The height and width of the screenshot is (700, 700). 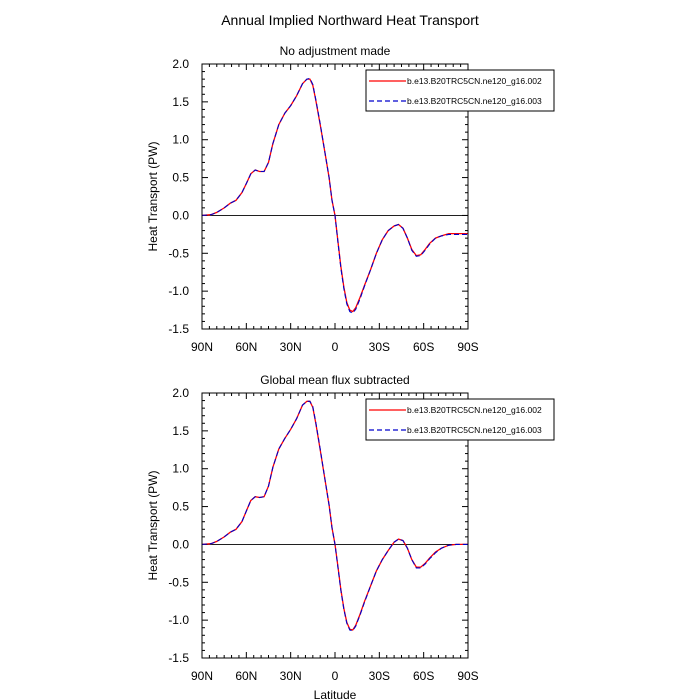 I want to click on chart-subtitle: Global mean flux subtracted, so click(x=334, y=380).